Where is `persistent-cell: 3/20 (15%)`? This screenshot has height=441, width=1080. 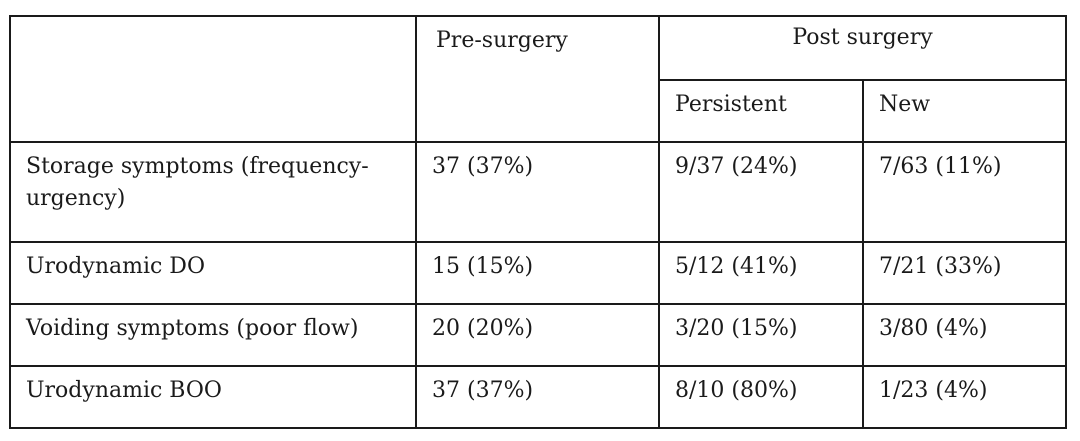
persistent-cell: 3/20 (15%) is located at coordinates (761, 335).